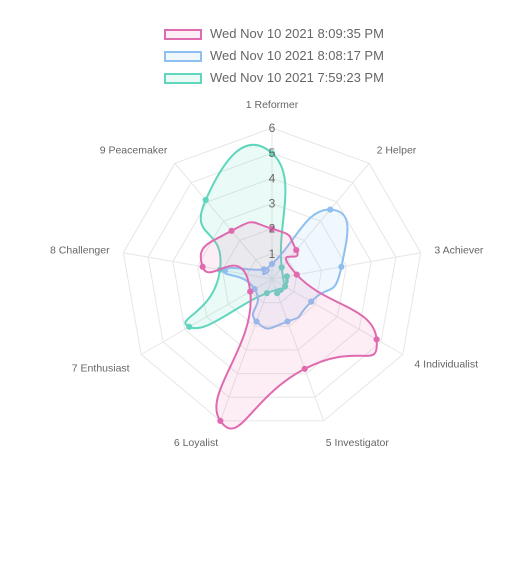 The width and height of the screenshot is (527, 575). I want to click on tick-label-5: 5, so click(272, 153).